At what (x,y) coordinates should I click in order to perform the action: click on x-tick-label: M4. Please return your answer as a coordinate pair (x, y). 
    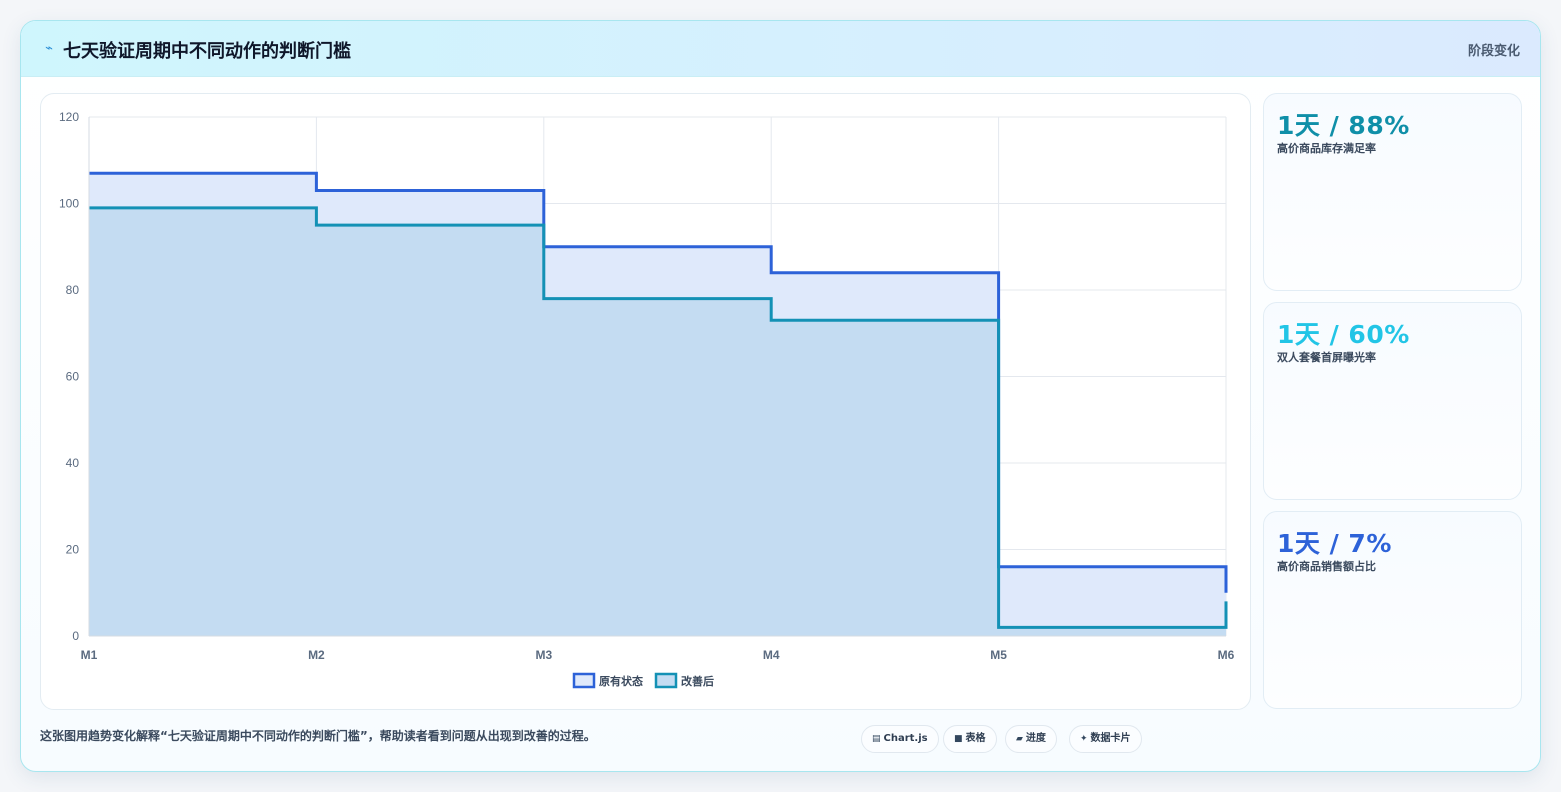
    Looking at the image, I should click on (771, 655).